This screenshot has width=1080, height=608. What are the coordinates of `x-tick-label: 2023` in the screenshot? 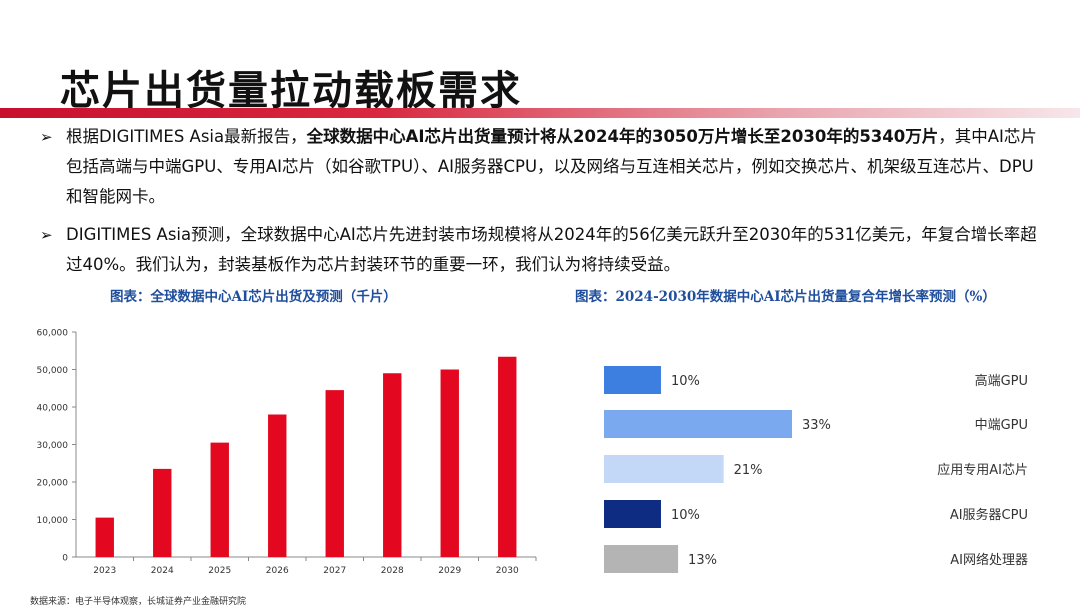 It's located at (104, 571).